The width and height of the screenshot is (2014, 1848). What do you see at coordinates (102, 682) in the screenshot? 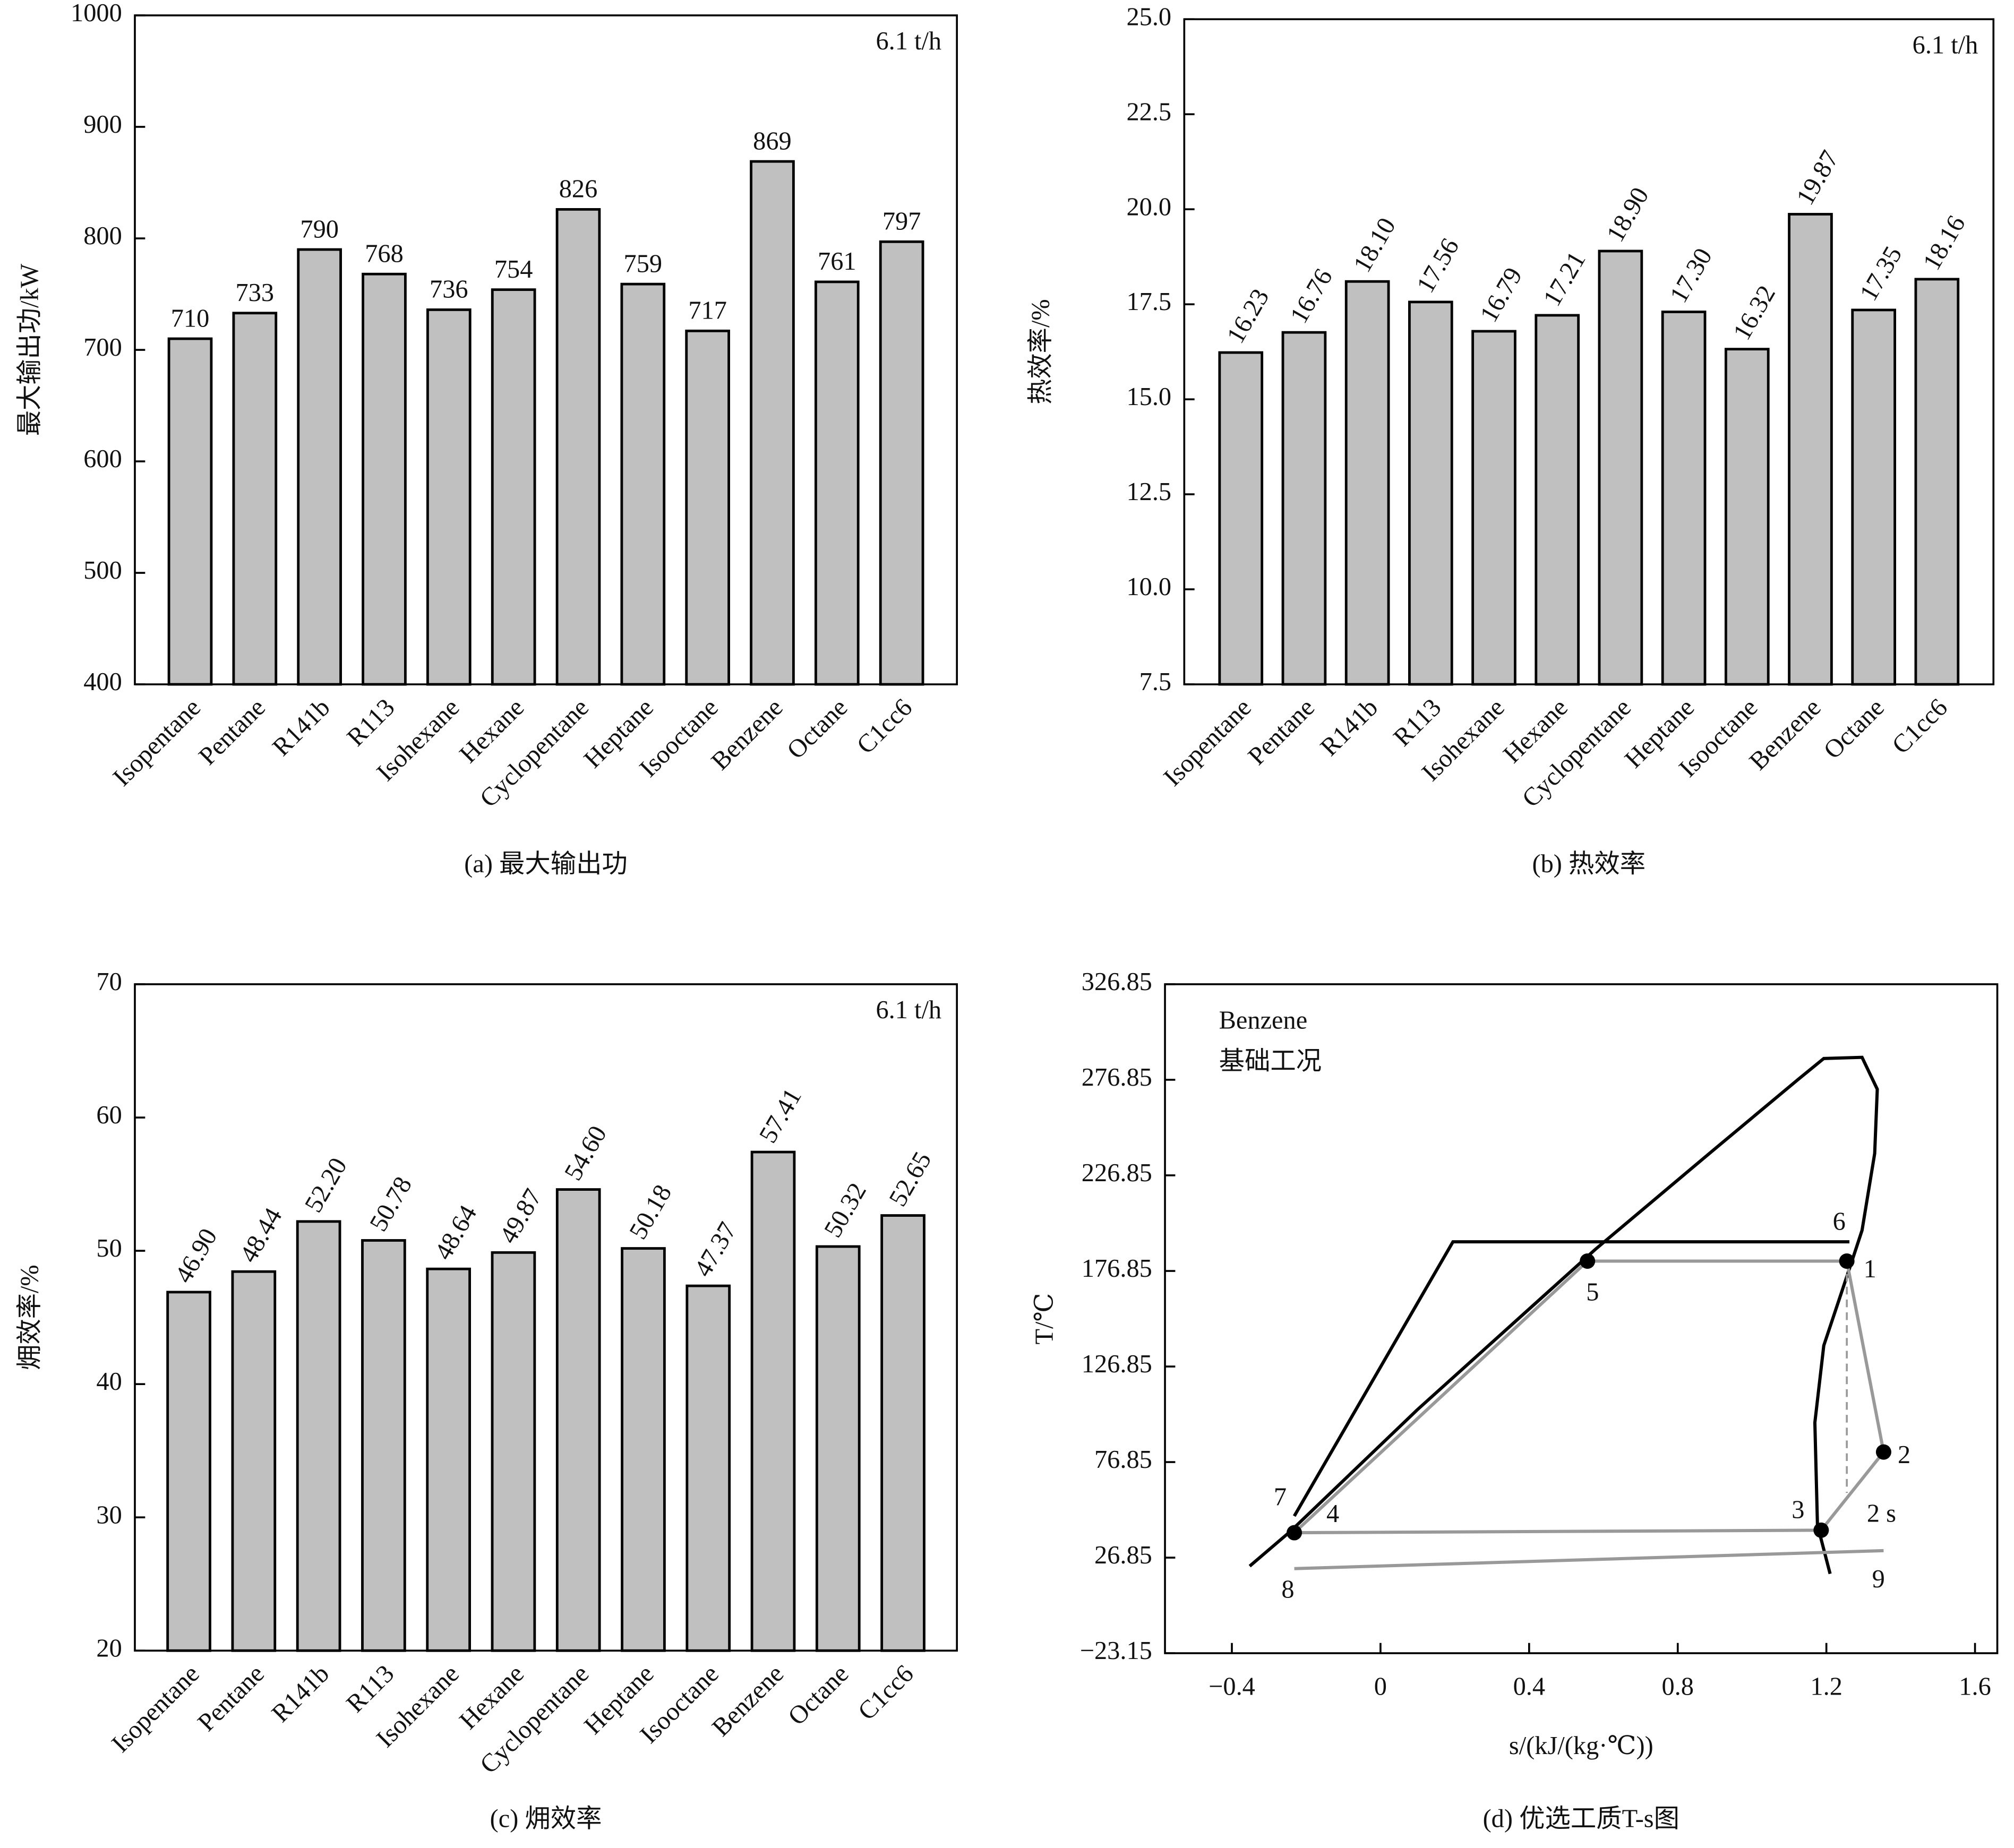
I see `y-tick-label: 400` at bounding box center [102, 682].